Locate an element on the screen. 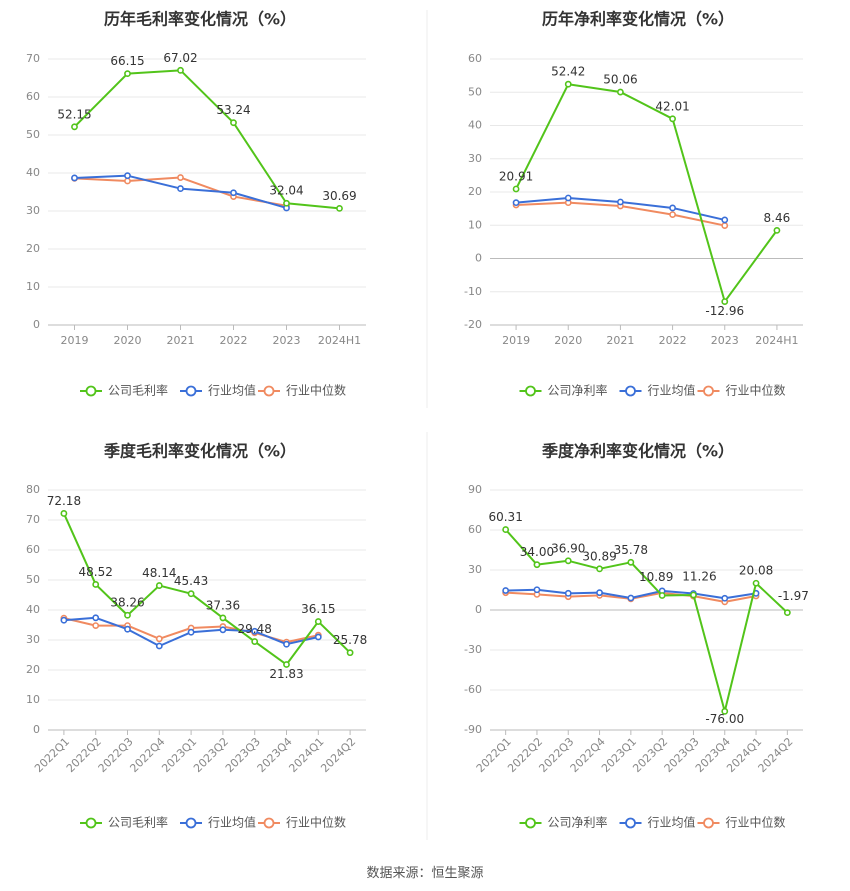 This screenshot has width=850, height=891. data-label: 30.89 is located at coordinates (599, 556).